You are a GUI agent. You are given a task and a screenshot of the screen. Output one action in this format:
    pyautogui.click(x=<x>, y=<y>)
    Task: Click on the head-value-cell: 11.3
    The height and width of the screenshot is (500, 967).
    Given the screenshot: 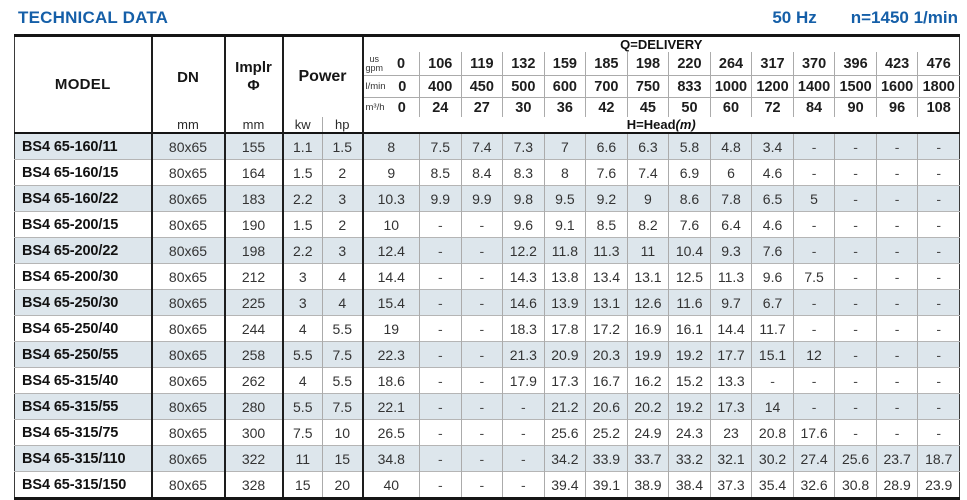 What is the action you would take?
    pyautogui.click(x=606, y=250)
    